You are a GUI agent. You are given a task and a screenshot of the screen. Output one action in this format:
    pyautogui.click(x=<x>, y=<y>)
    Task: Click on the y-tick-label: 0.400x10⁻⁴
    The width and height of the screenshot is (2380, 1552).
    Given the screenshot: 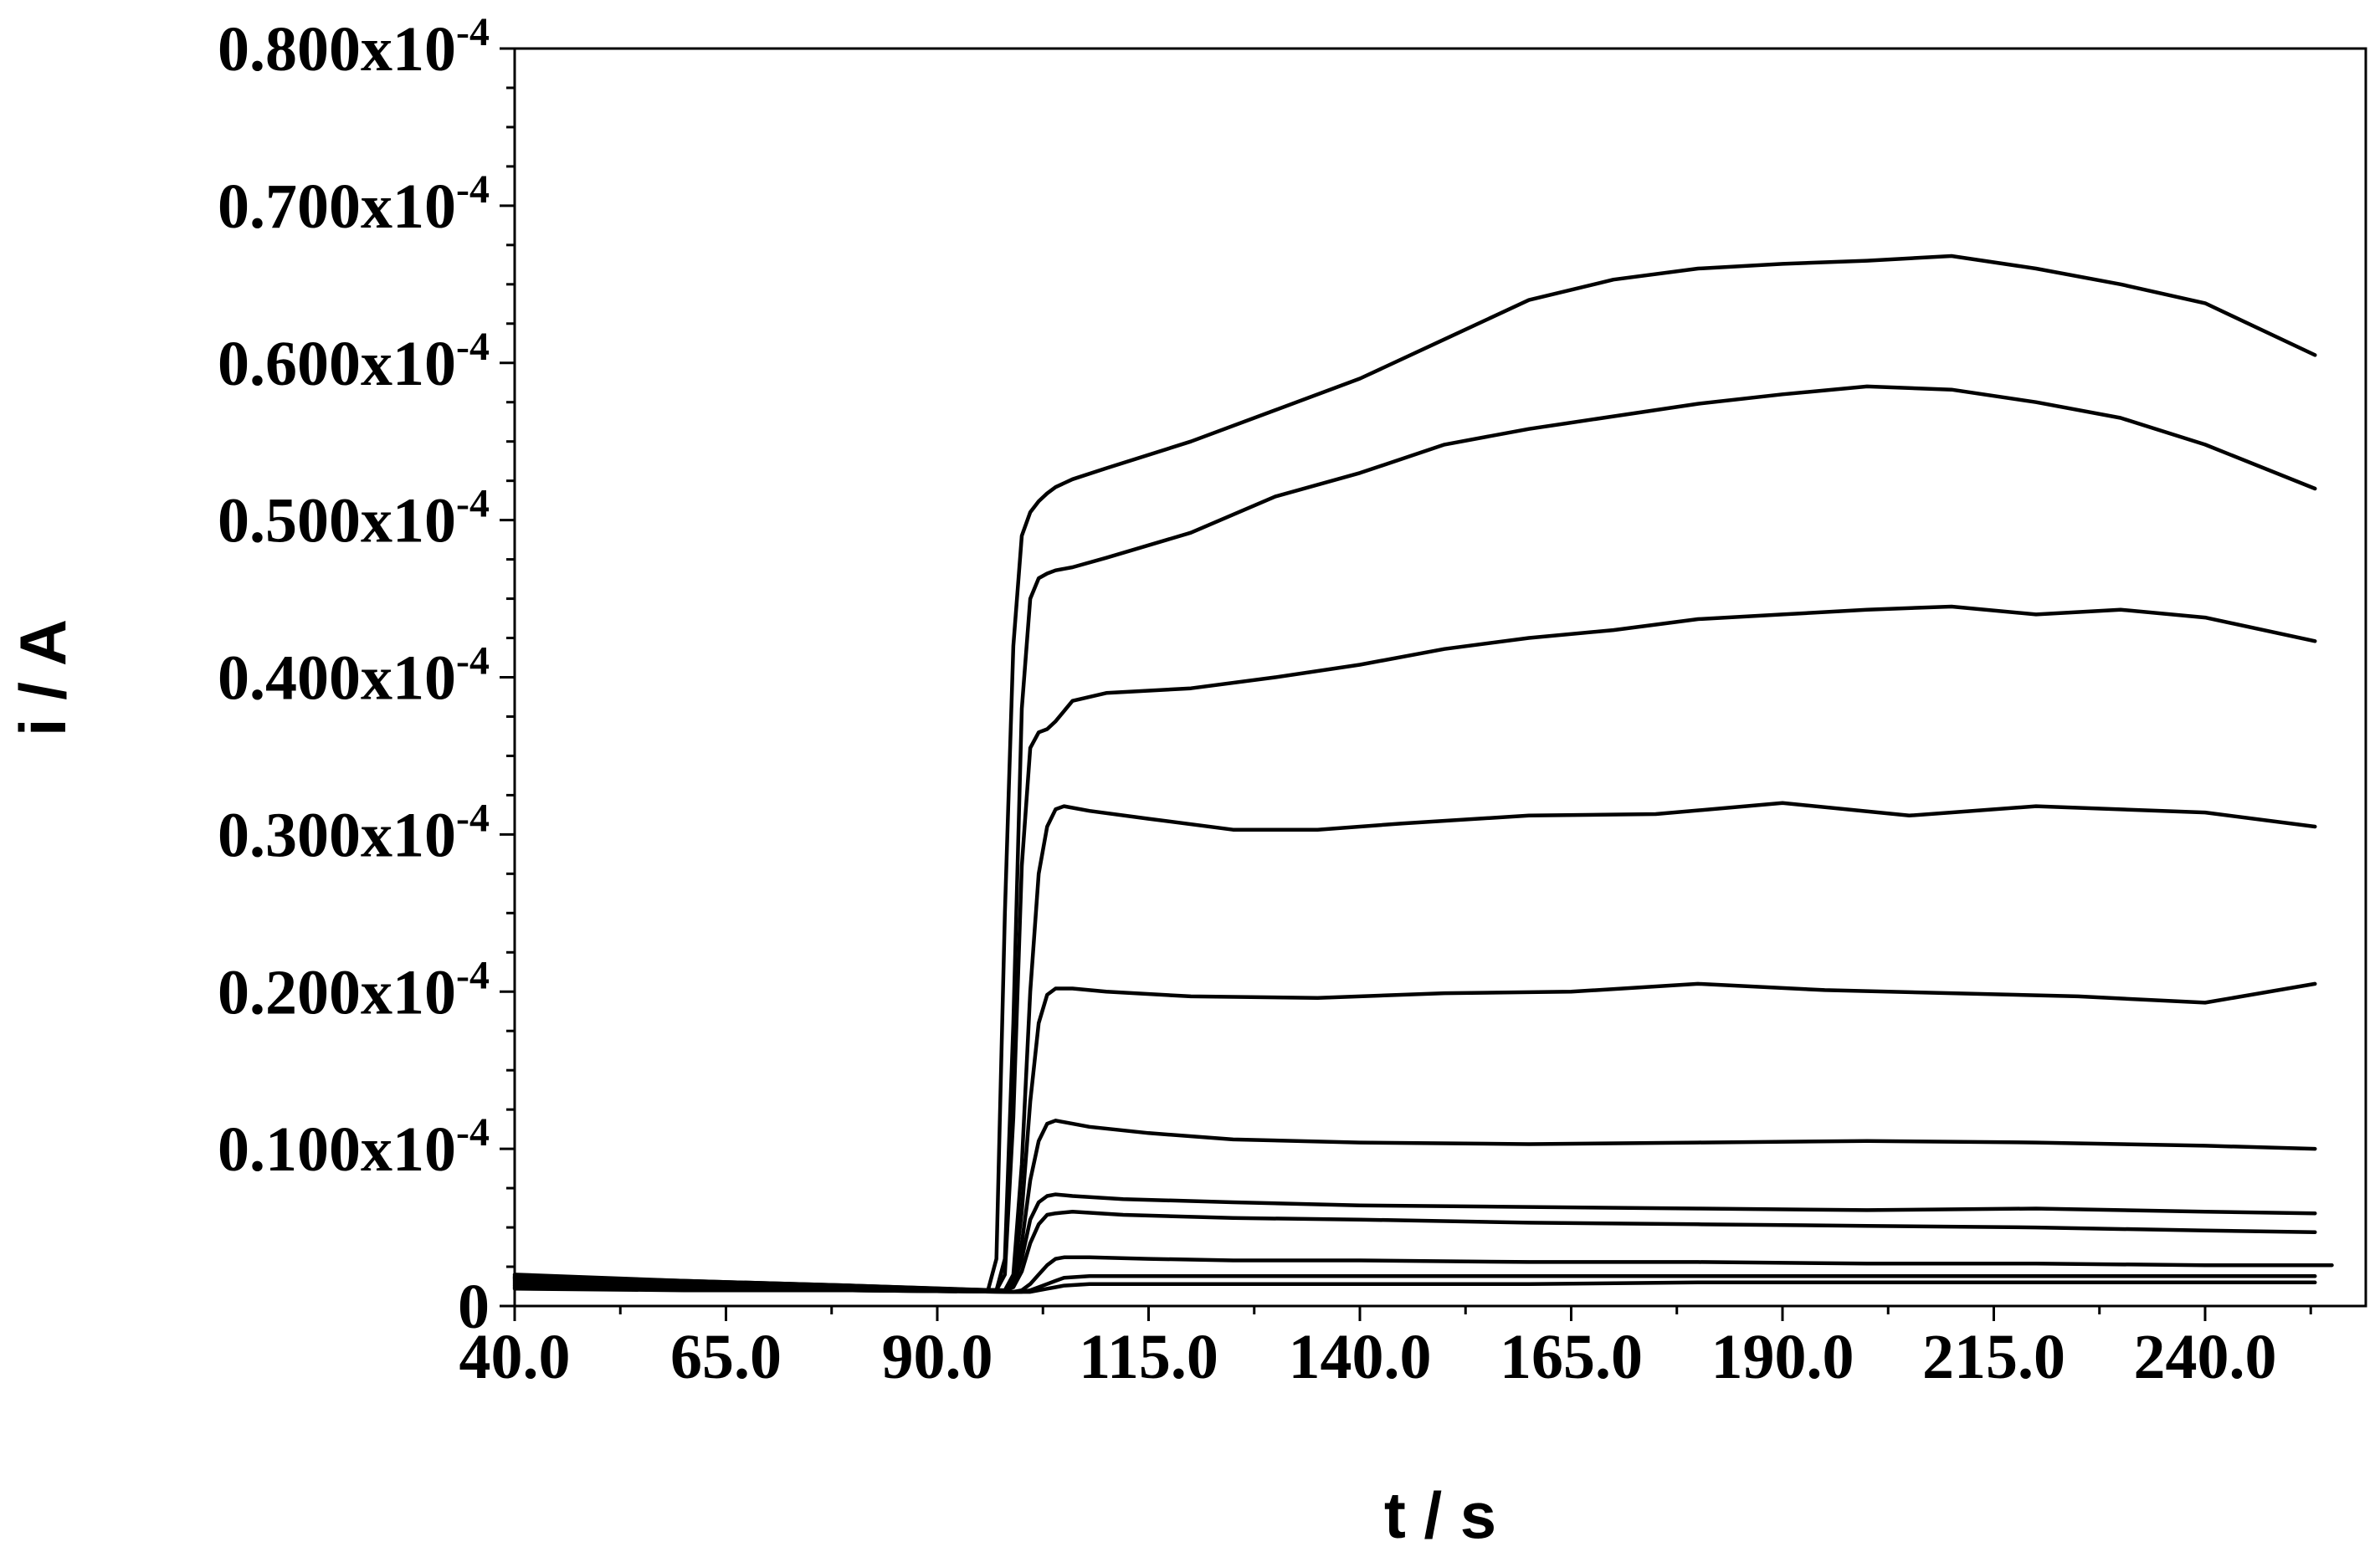 What is the action you would take?
    pyautogui.click(x=354, y=676)
    